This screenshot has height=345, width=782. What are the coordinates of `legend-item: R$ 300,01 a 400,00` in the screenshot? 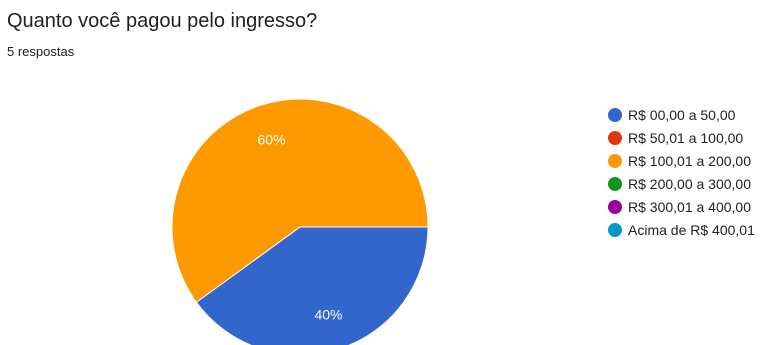 It's located at (681, 206).